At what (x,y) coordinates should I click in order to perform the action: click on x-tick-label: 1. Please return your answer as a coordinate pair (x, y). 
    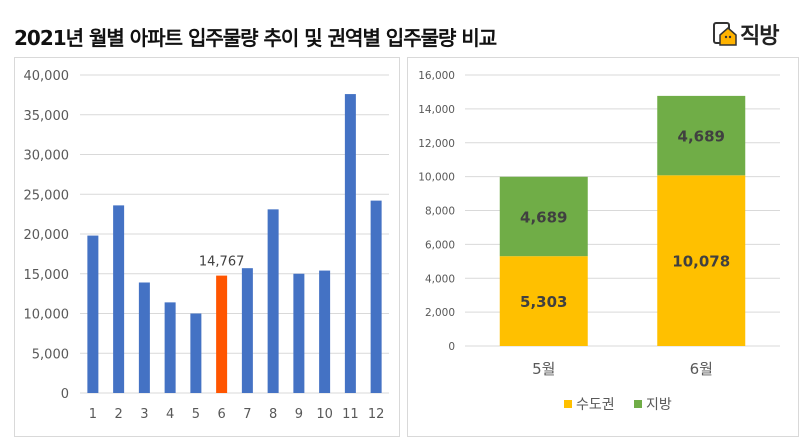
    Looking at the image, I should click on (93, 414).